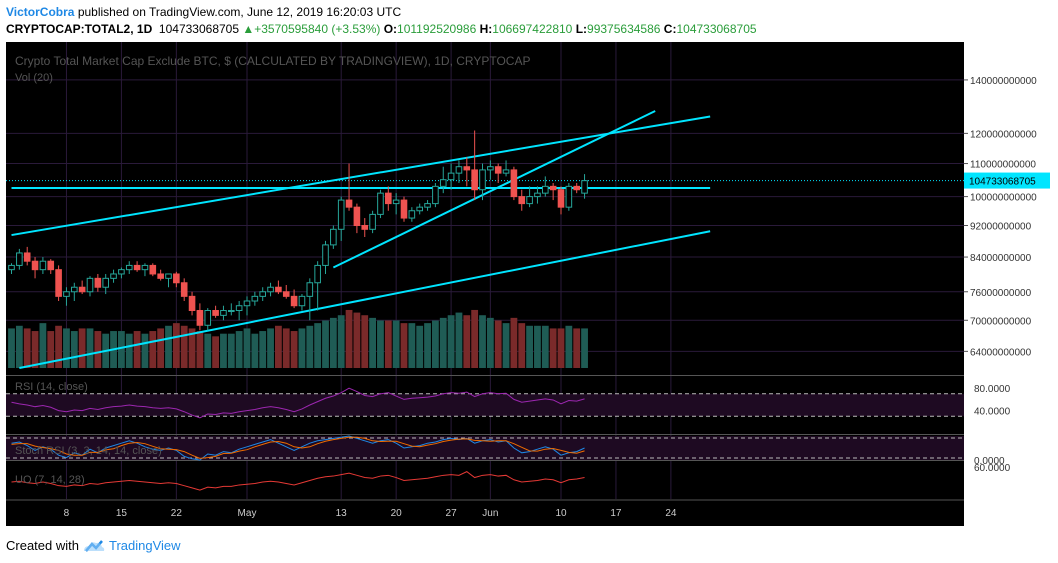 Image resolution: width=1058 pixels, height=563 pixels. What do you see at coordinates (989, 461) in the screenshot?
I see `stoch-tick-label: 0.0000` at bounding box center [989, 461].